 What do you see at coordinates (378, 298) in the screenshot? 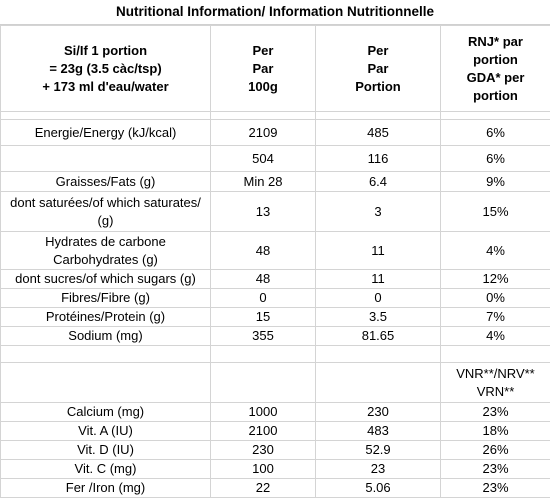
I see `row-portion: 0` at bounding box center [378, 298].